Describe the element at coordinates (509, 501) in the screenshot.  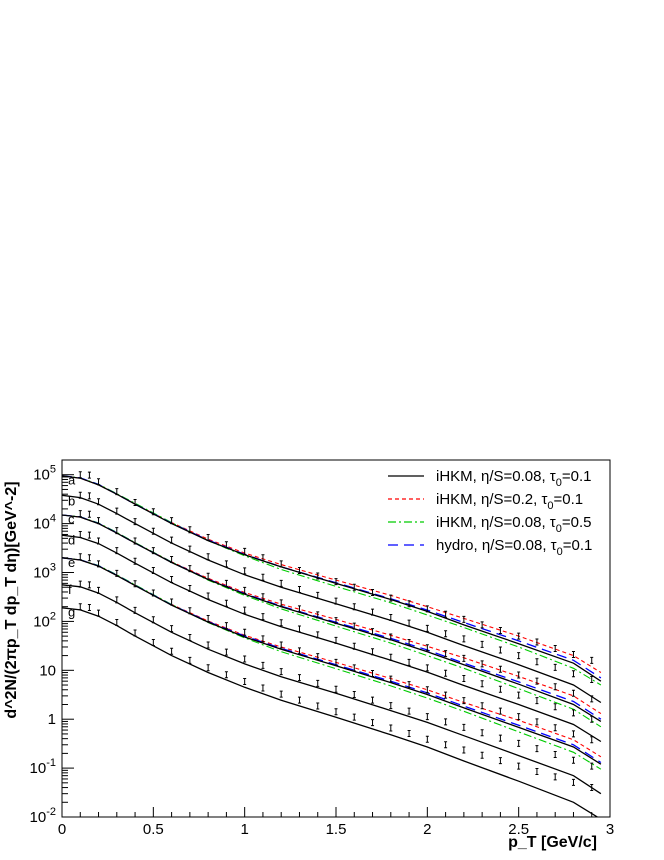
I see `legend-entry: iHKM, η/S=0.2, τ0=0.1` at that location.